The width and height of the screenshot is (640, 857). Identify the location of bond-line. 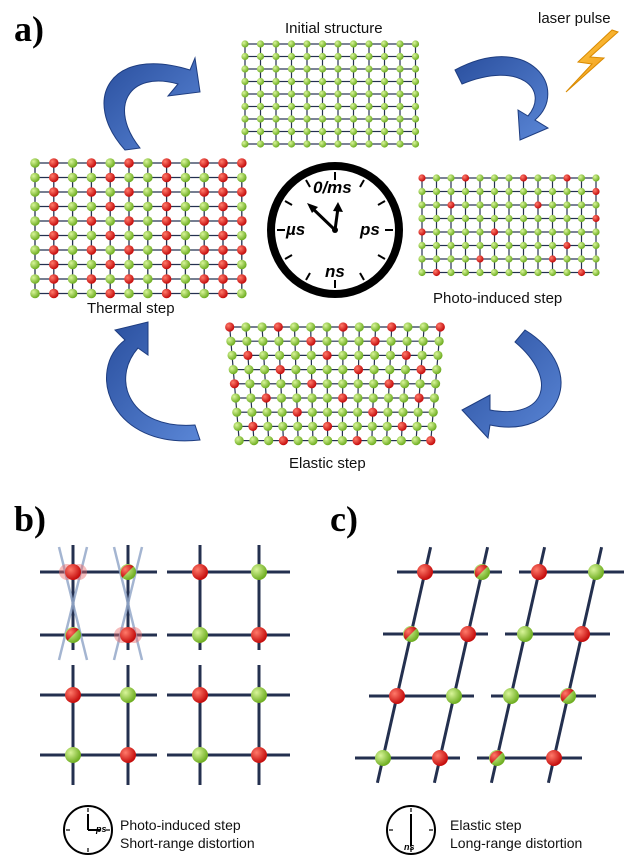
(404, 665).